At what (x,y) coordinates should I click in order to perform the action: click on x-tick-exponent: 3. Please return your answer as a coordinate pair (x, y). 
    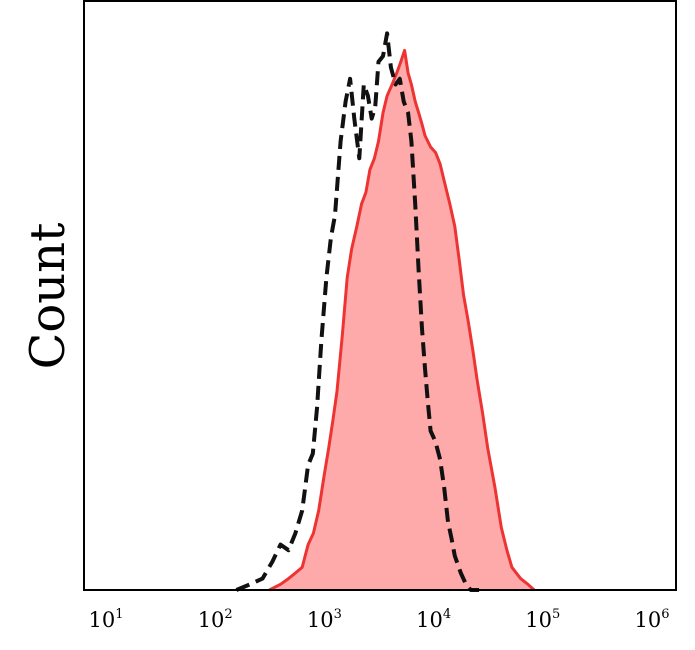
    Looking at the image, I should click on (338, 614).